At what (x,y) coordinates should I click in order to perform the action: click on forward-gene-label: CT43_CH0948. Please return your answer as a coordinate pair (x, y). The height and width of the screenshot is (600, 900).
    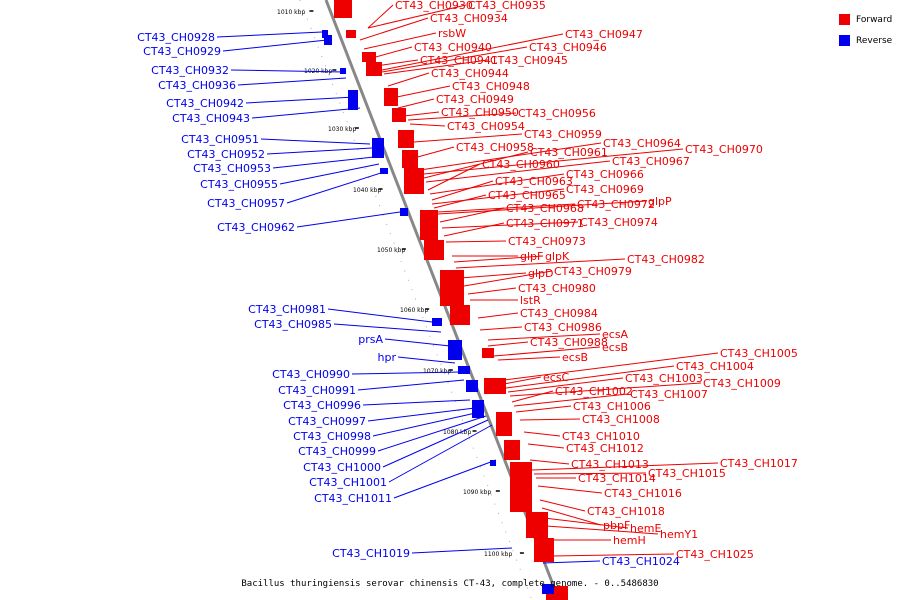
    Looking at the image, I should click on (491, 86).